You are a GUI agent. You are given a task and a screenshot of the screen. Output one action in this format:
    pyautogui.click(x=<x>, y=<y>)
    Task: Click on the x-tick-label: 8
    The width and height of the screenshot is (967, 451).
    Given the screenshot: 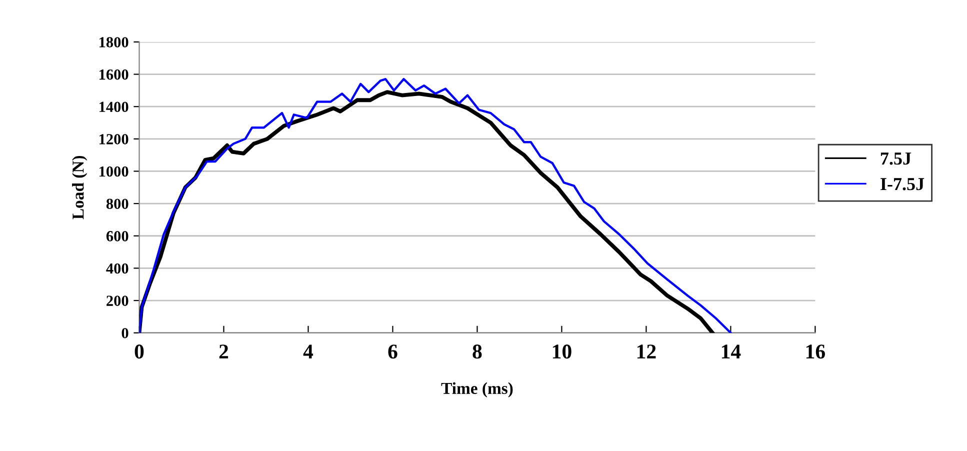 What is the action you would take?
    pyautogui.click(x=477, y=351)
    